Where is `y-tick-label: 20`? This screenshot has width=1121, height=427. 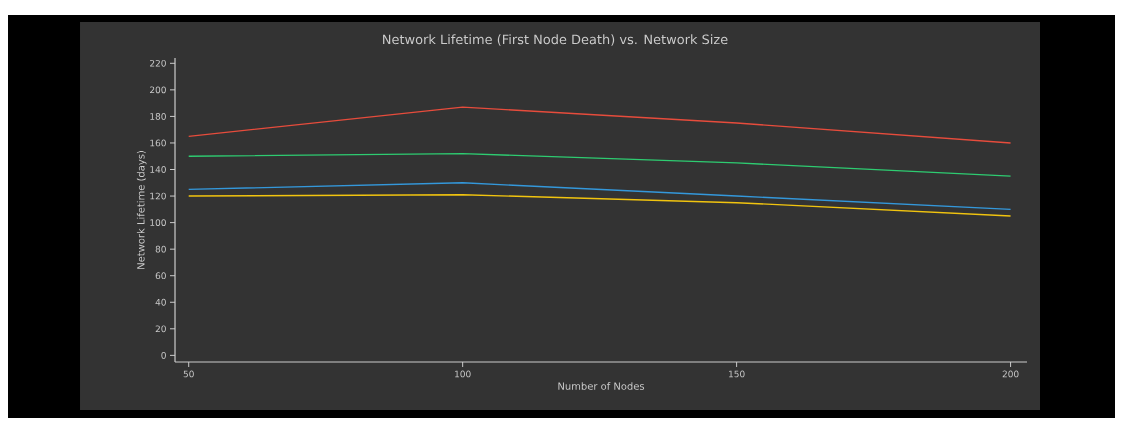
y-tick-label: 20 is located at coordinates (160, 329).